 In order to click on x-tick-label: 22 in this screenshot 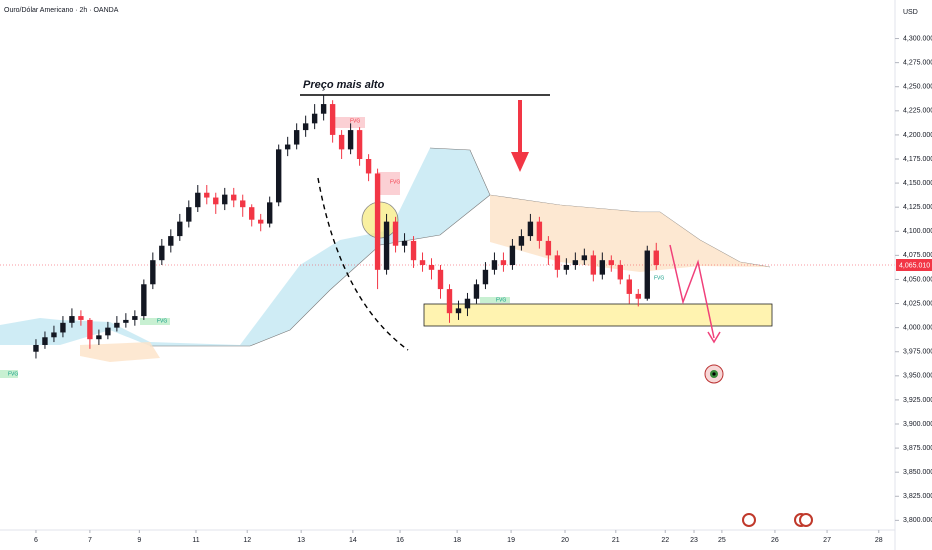, I will do `click(665, 540)`.